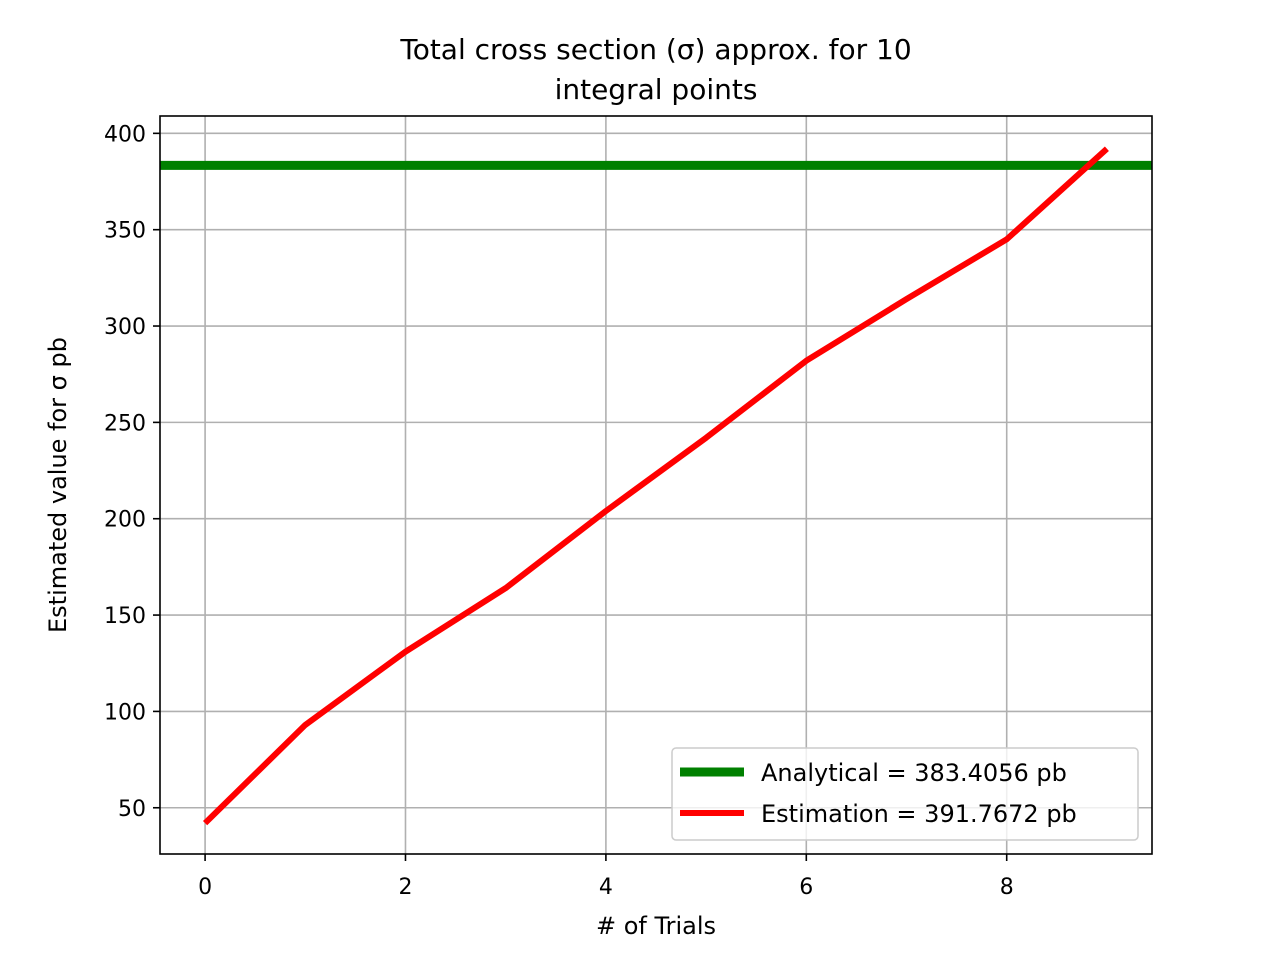 The width and height of the screenshot is (1280, 960). Describe the element at coordinates (125, 520) in the screenshot. I see `y-tick-label: 200` at that location.